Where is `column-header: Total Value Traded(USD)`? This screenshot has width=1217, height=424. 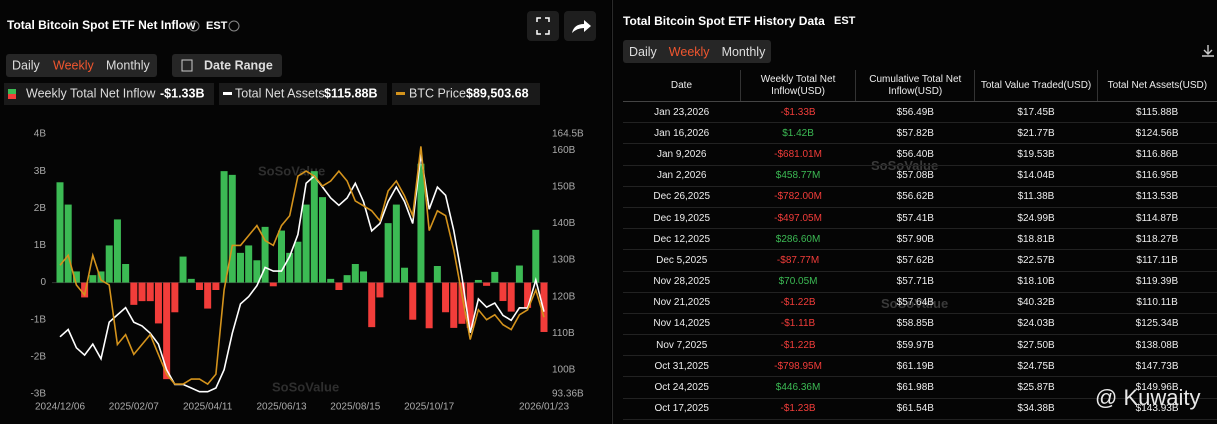
column-header: Total Value Traded(USD) is located at coordinates (1036, 86).